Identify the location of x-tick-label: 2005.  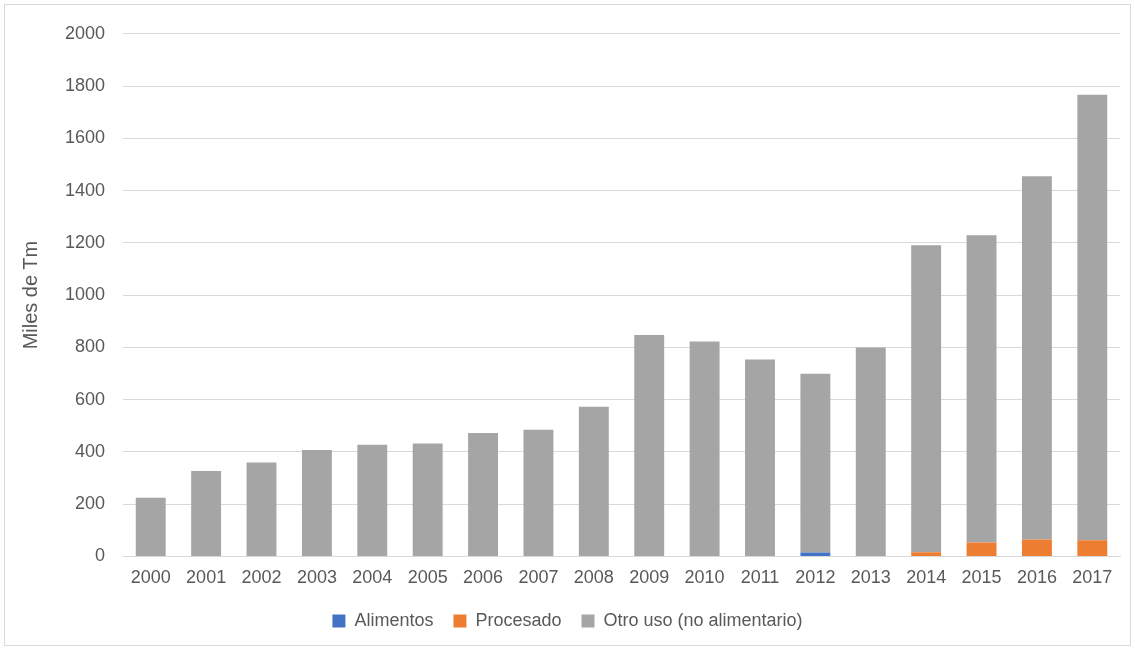
(427, 577).